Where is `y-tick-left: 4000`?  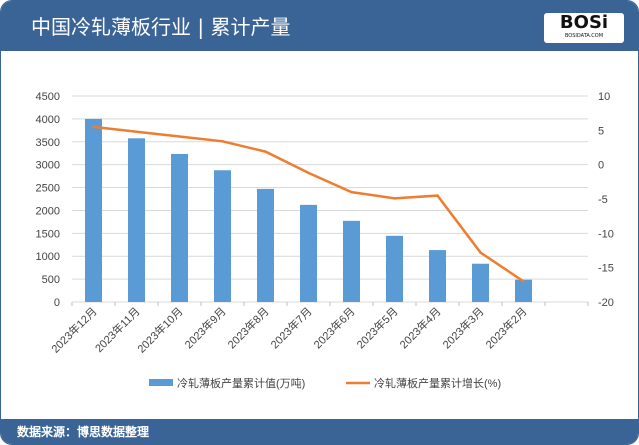
y-tick-left: 4000 is located at coordinates (48, 120).